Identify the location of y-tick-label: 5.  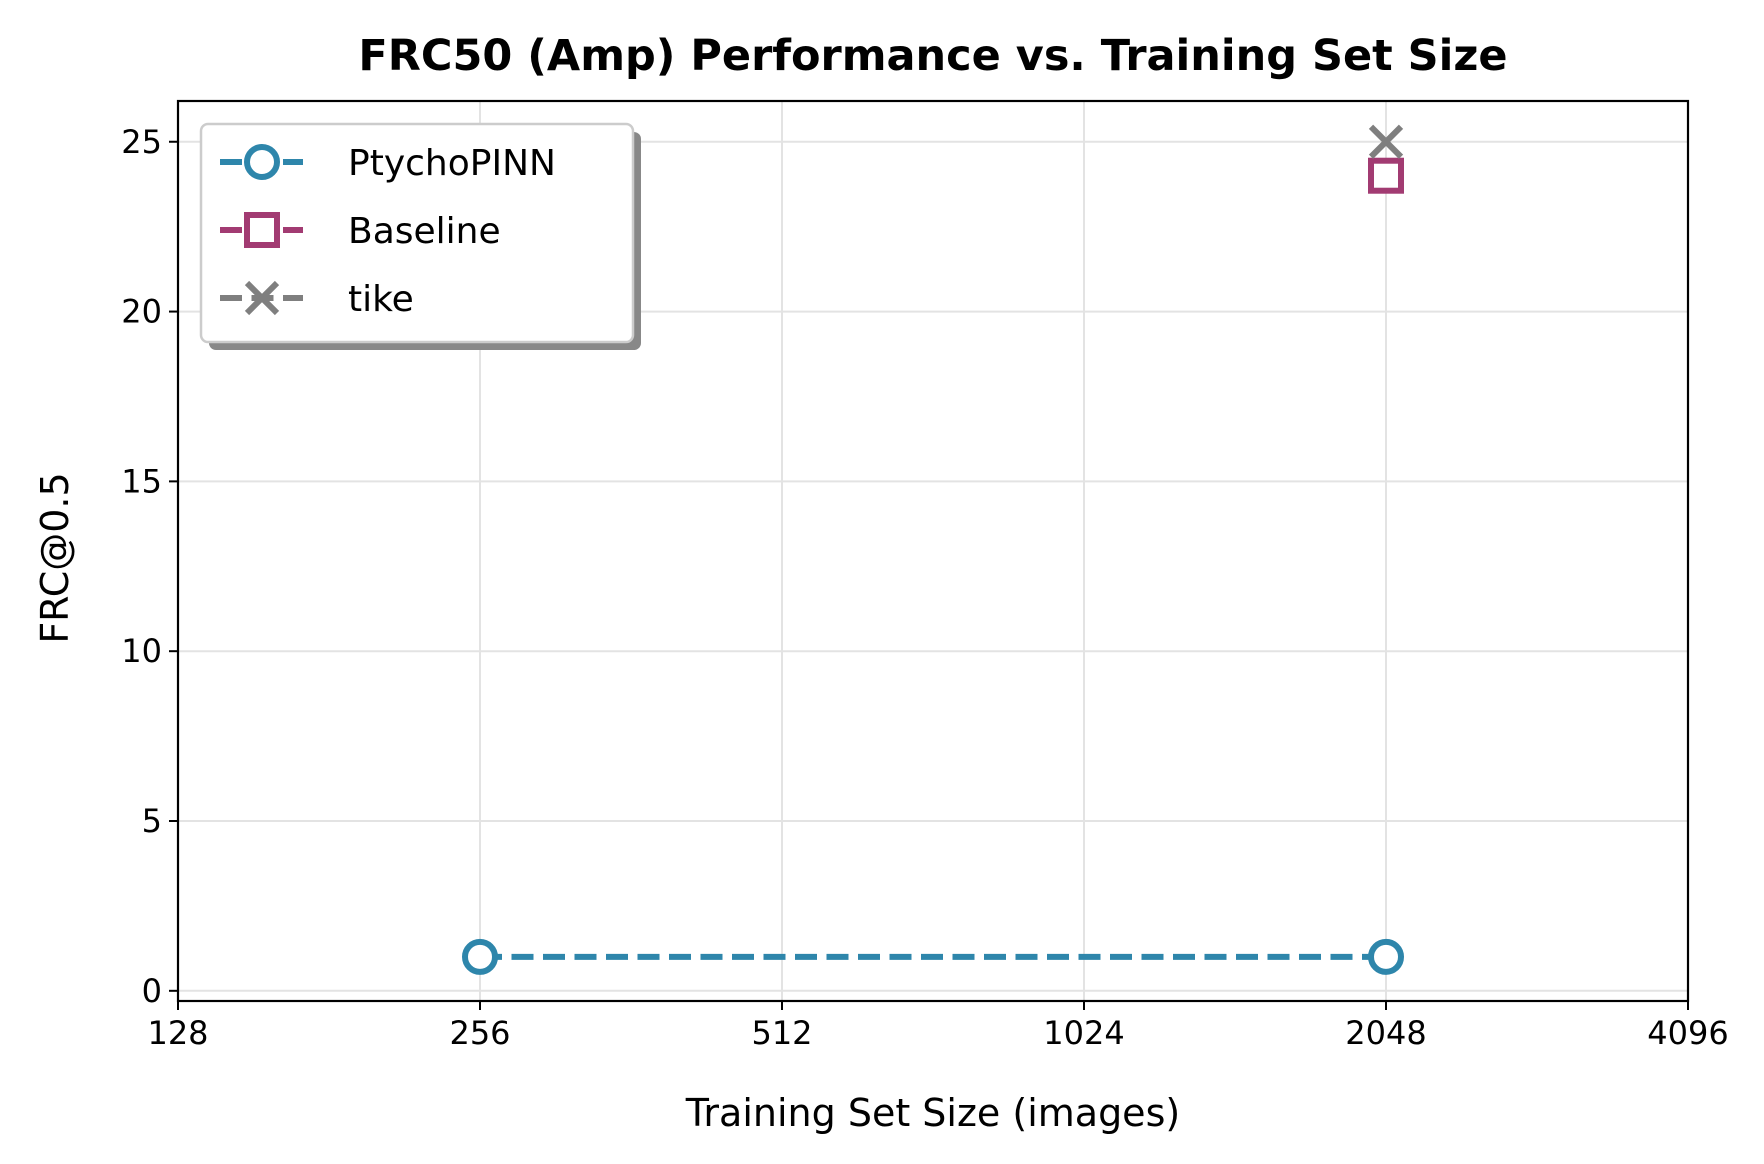
(152, 821).